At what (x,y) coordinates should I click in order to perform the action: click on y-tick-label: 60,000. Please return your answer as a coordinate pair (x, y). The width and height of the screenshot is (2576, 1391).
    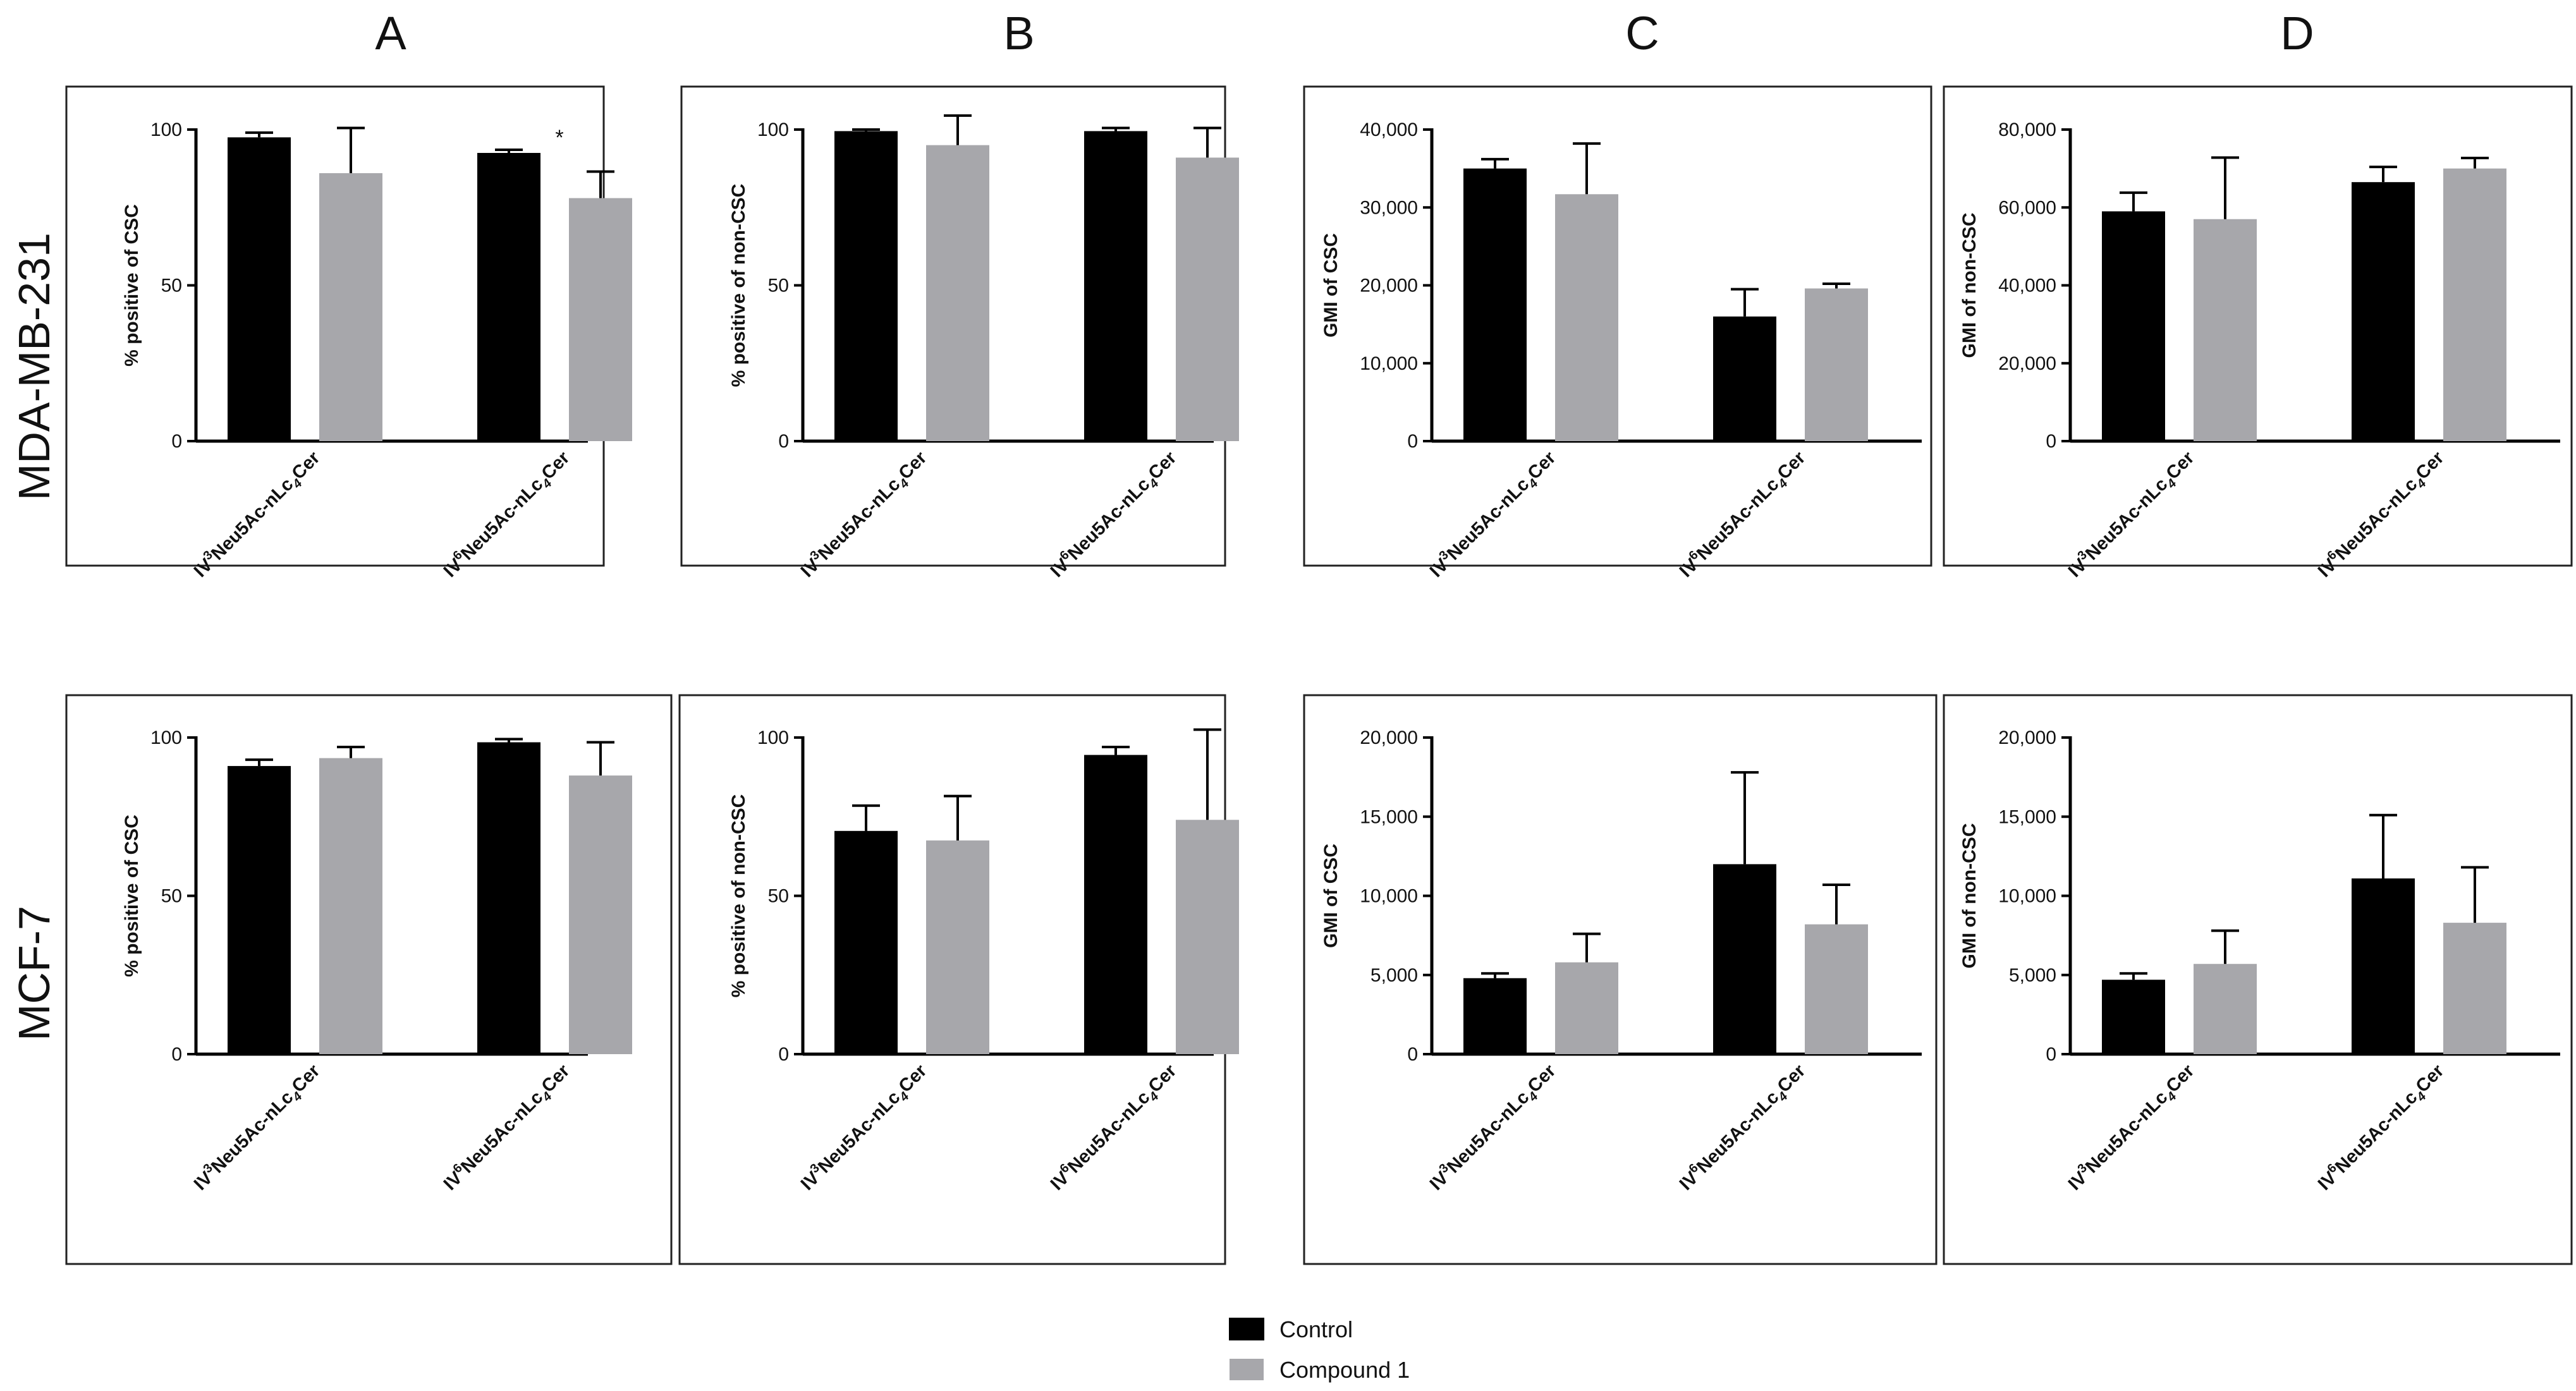
    Looking at the image, I should click on (2027, 207).